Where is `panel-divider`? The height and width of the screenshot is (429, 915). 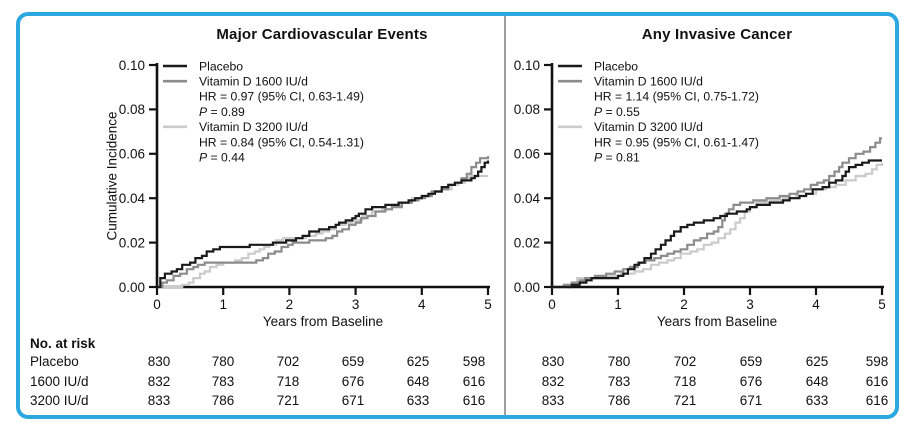
panel-divider is located at coordinates (505, 215).